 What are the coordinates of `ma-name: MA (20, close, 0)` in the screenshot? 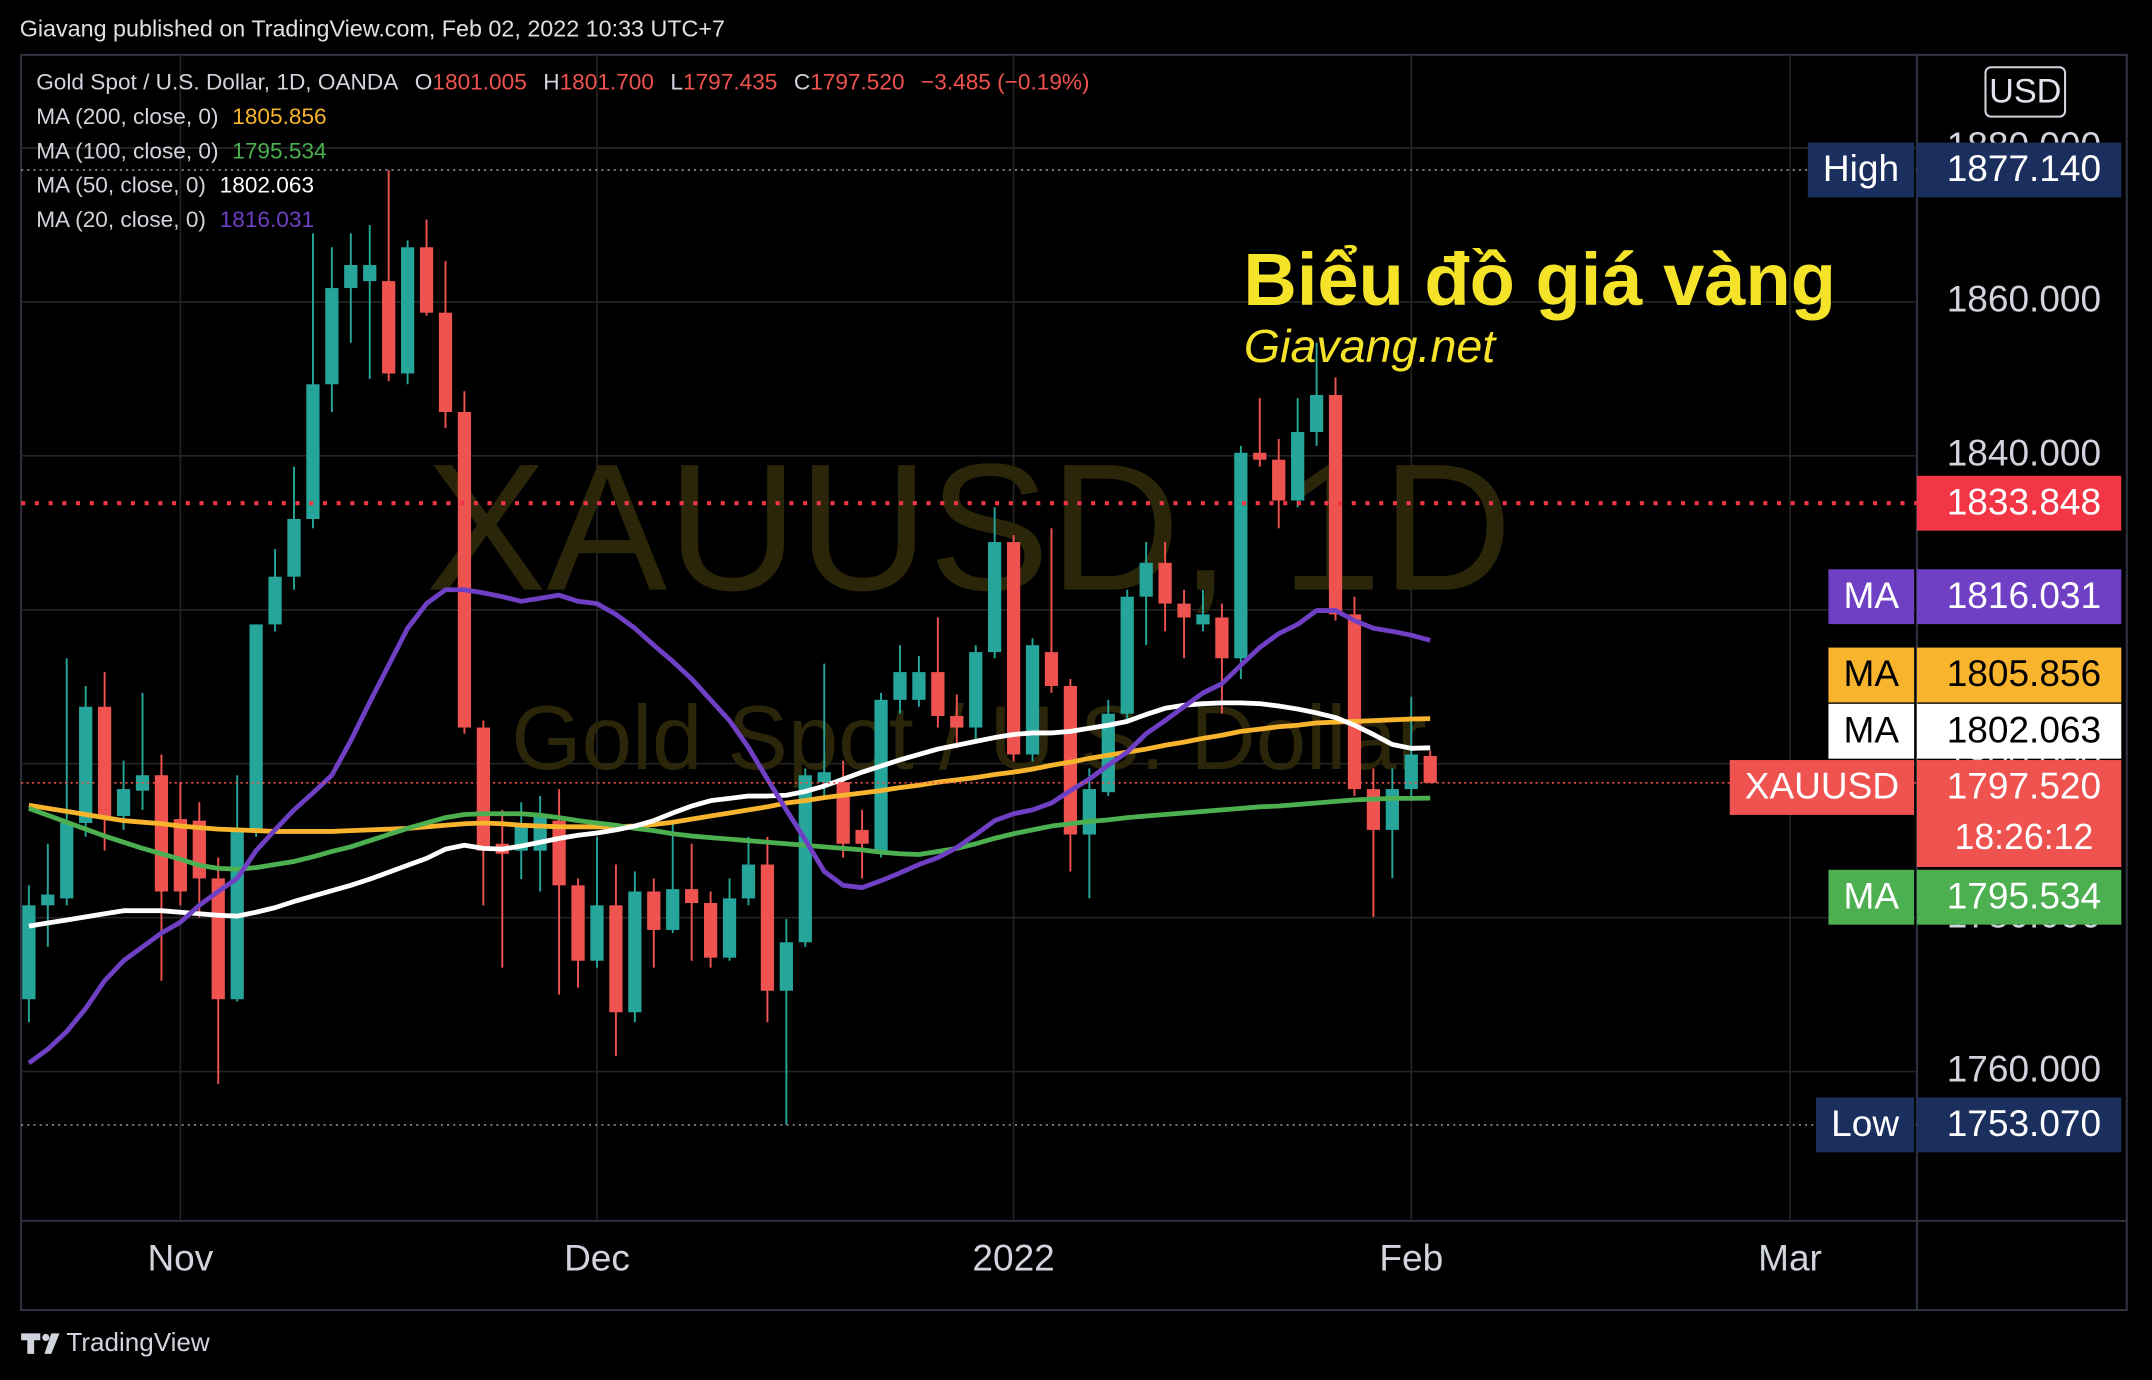 It's located at (121, 219).